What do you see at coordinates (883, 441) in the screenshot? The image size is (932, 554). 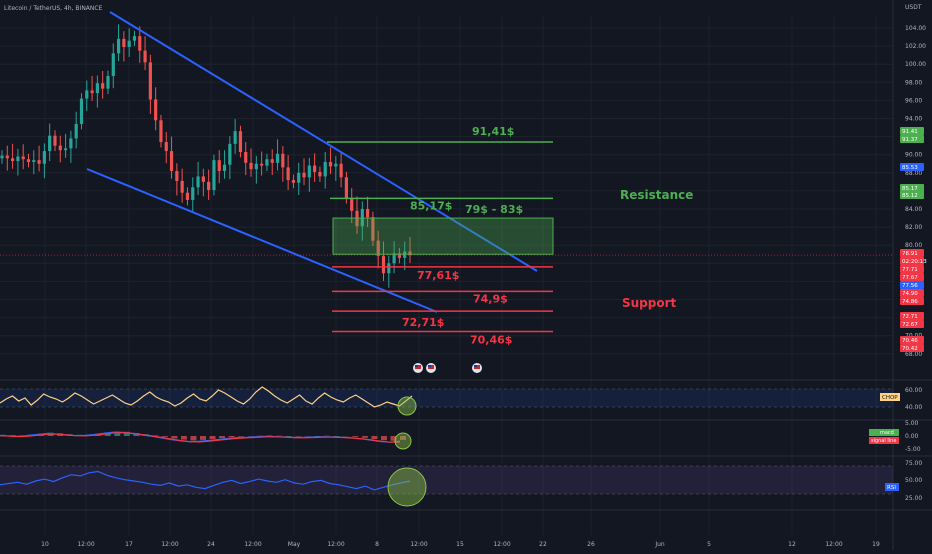 I see `signal-badge-label: signal line` at bounding box center [883, 441].